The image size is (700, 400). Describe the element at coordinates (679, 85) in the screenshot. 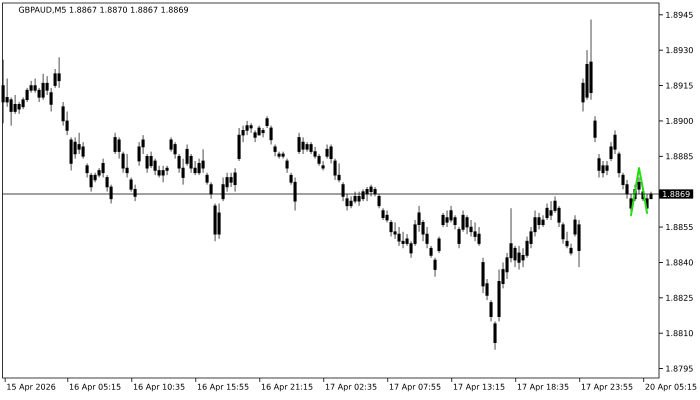

I see `y-tick-label: 1.8915` at that location.